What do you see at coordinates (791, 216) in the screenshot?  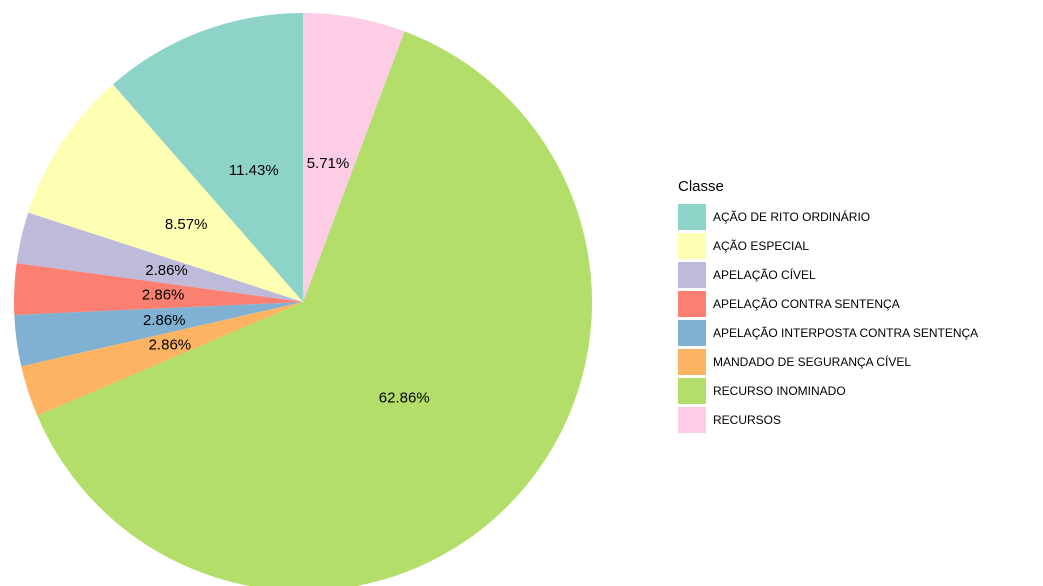 I see `legend-label: AÇÃO DE RITO ORDINÁRIO` at bounding box center [791, 216].